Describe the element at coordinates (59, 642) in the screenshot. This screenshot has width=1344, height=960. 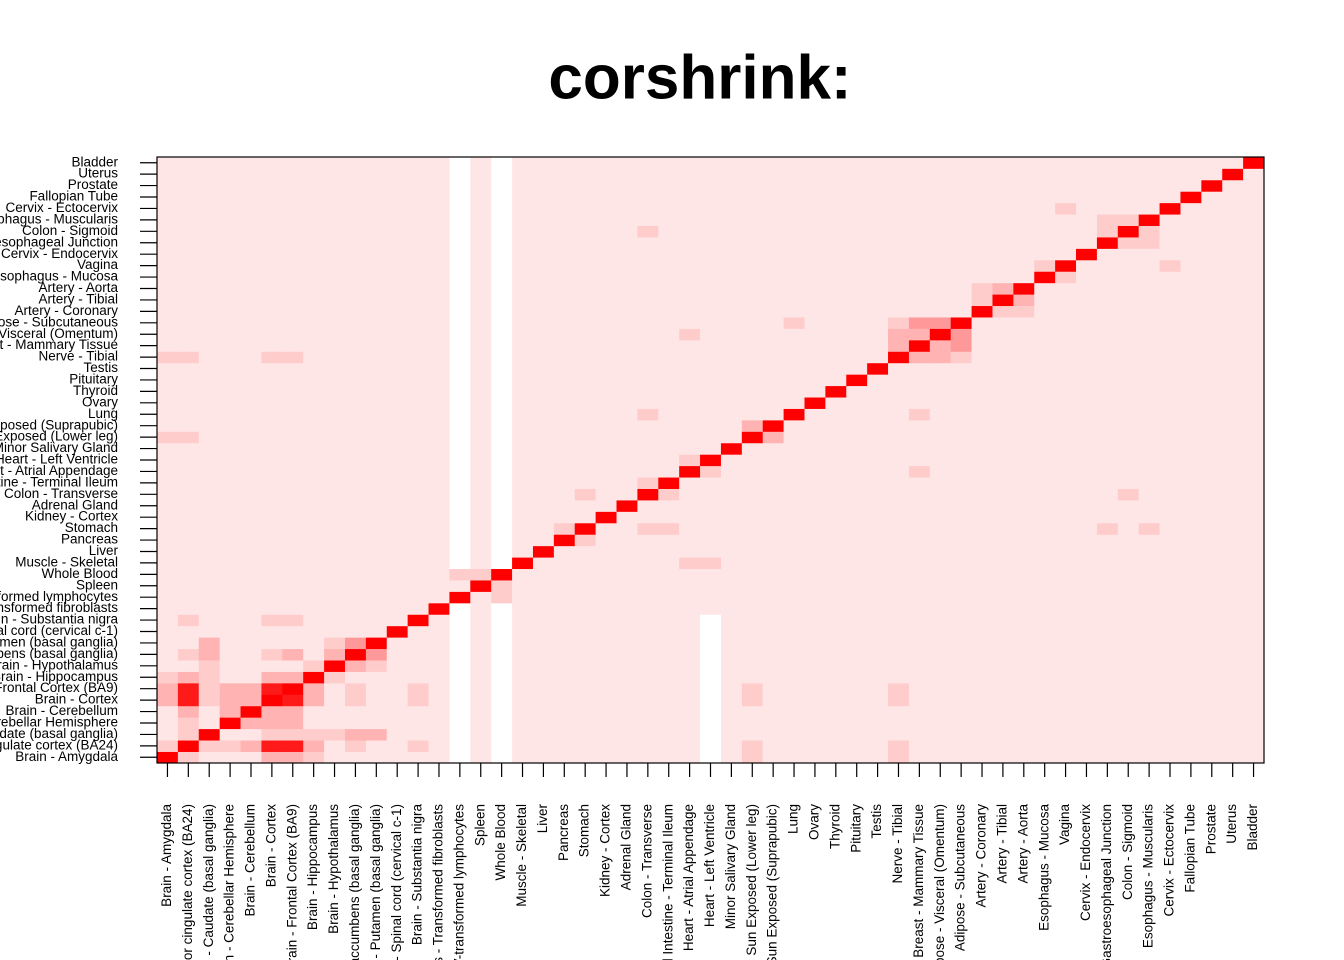
I see `y-tick-label: Brain - Putamen (basal ganglia)` at that location.